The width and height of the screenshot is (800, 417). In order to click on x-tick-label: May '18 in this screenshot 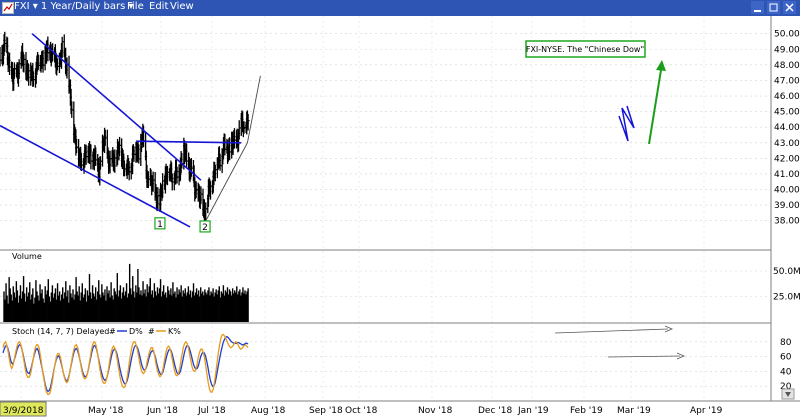, I will do `click(106, 411)`.